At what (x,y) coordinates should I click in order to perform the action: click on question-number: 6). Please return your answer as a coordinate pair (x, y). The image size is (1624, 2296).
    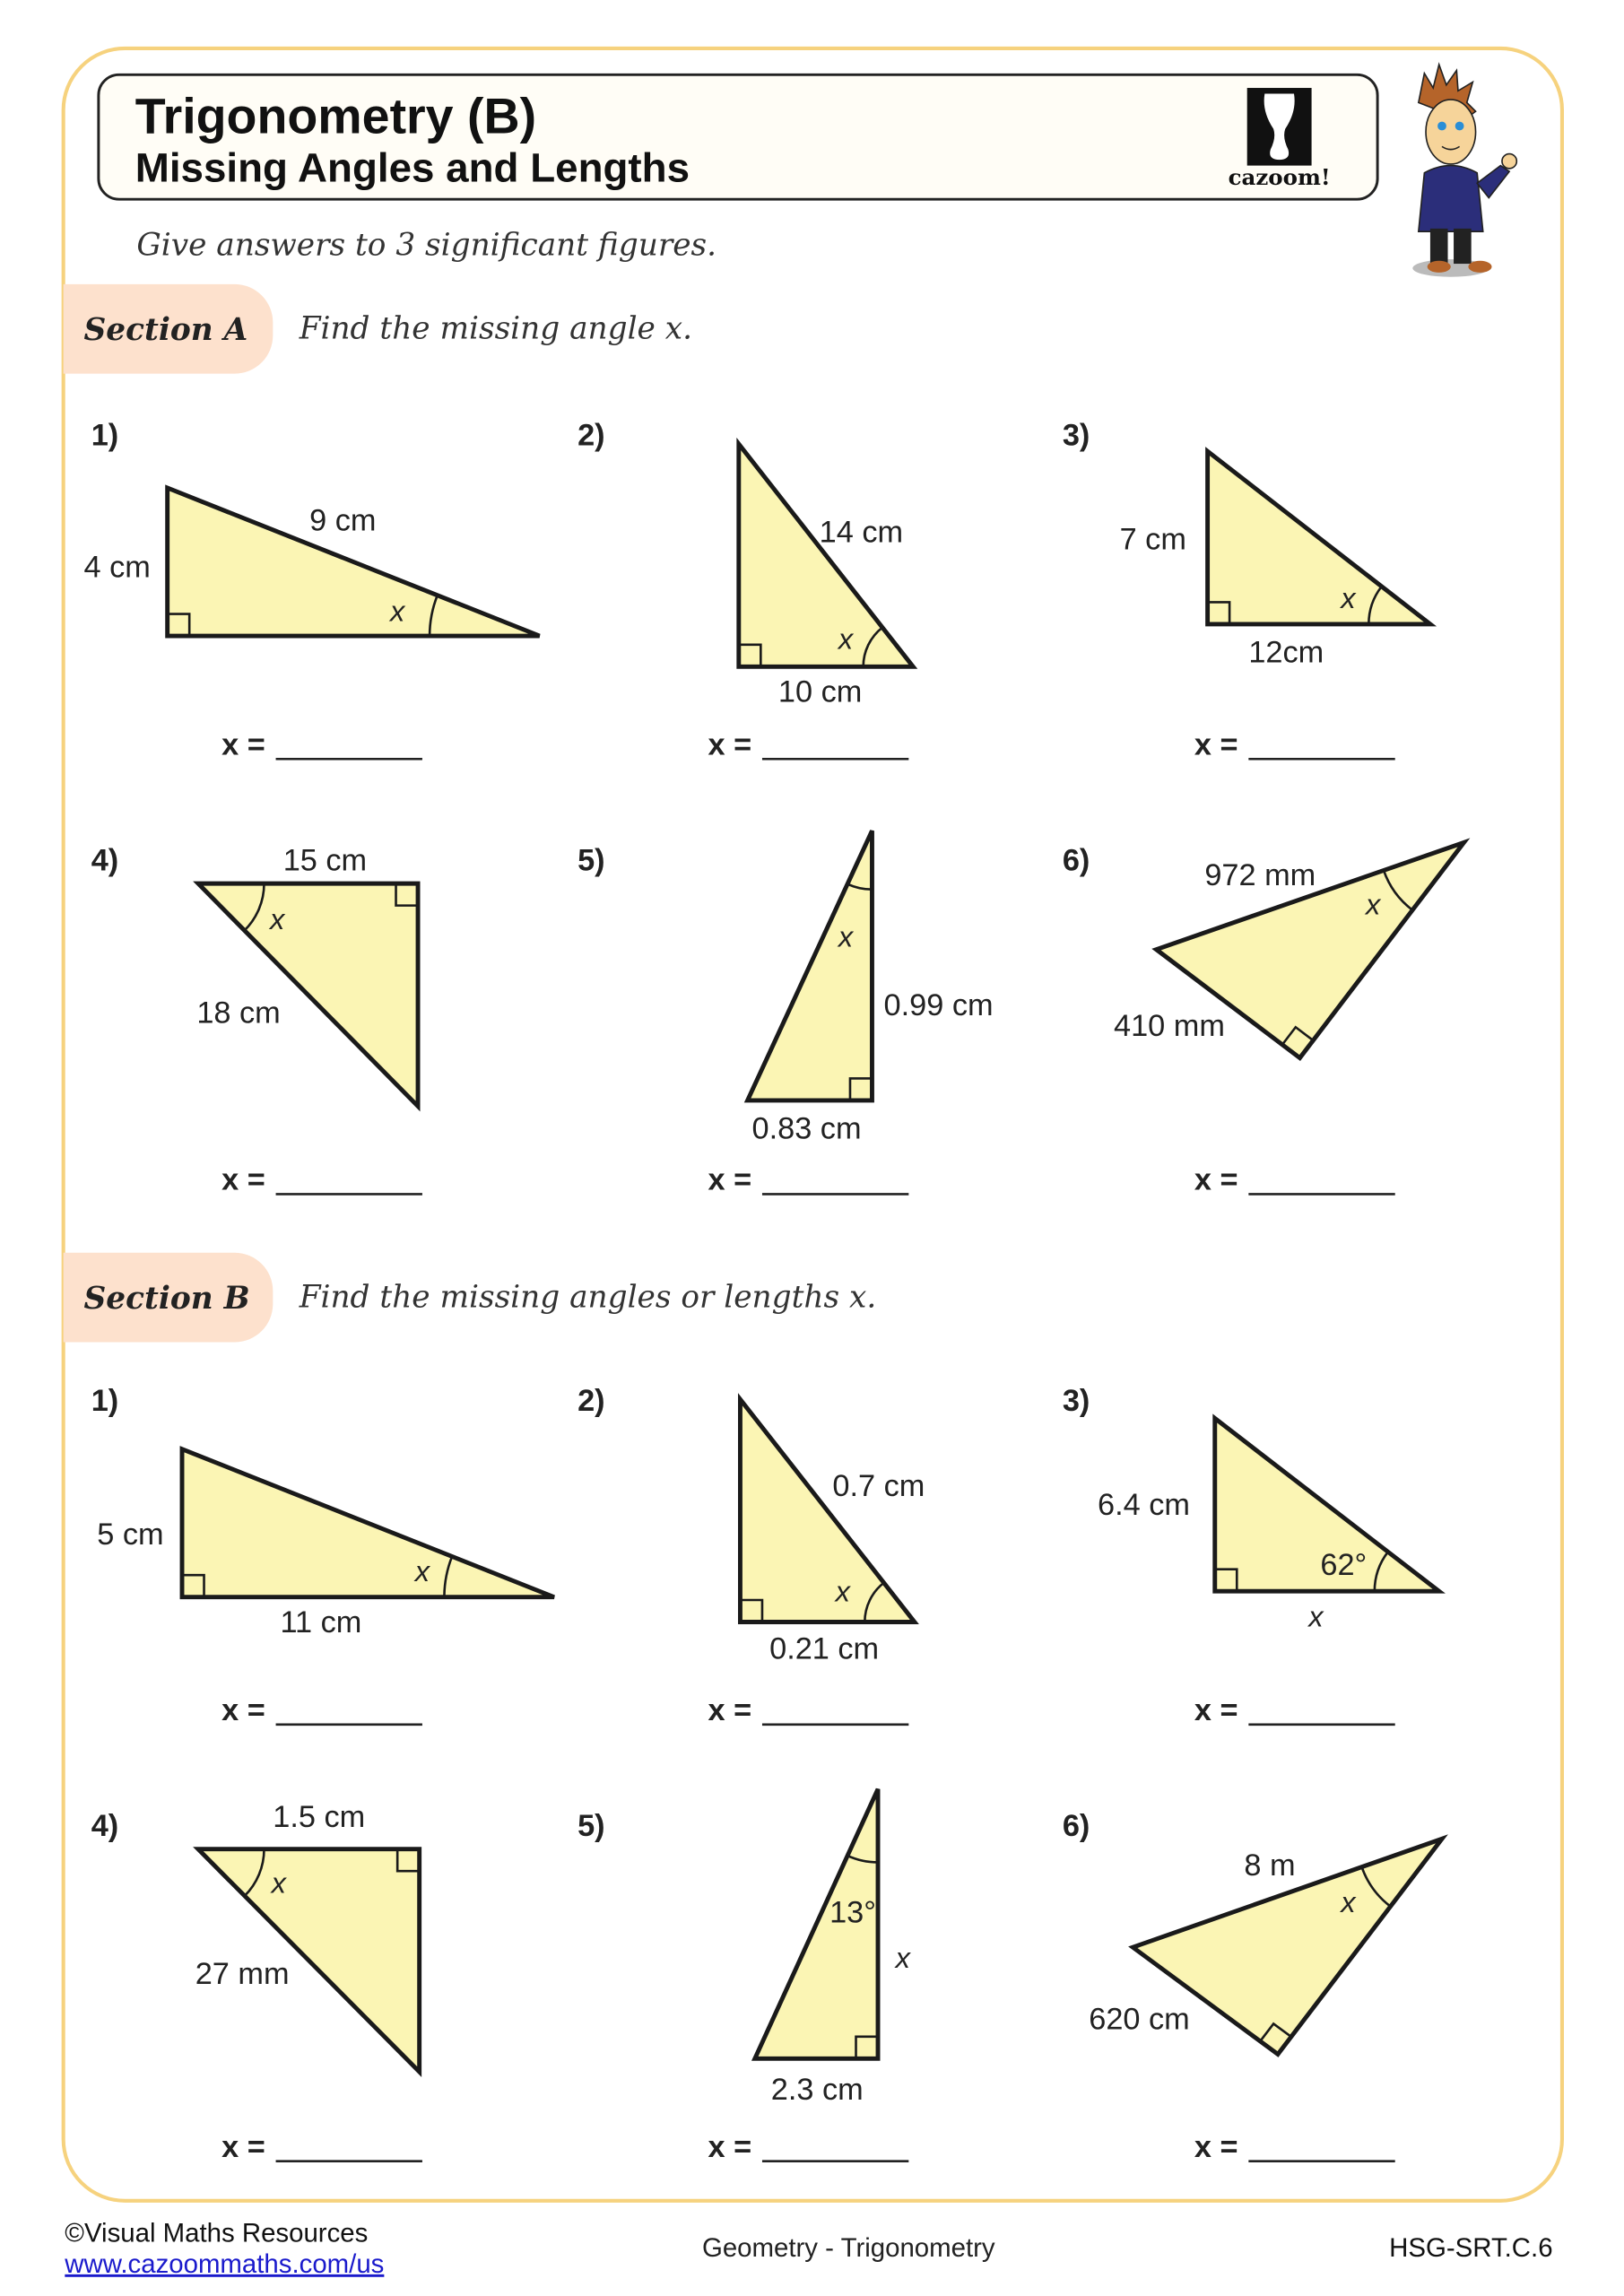
    Looking at the image, I should click on (1076, 1826).